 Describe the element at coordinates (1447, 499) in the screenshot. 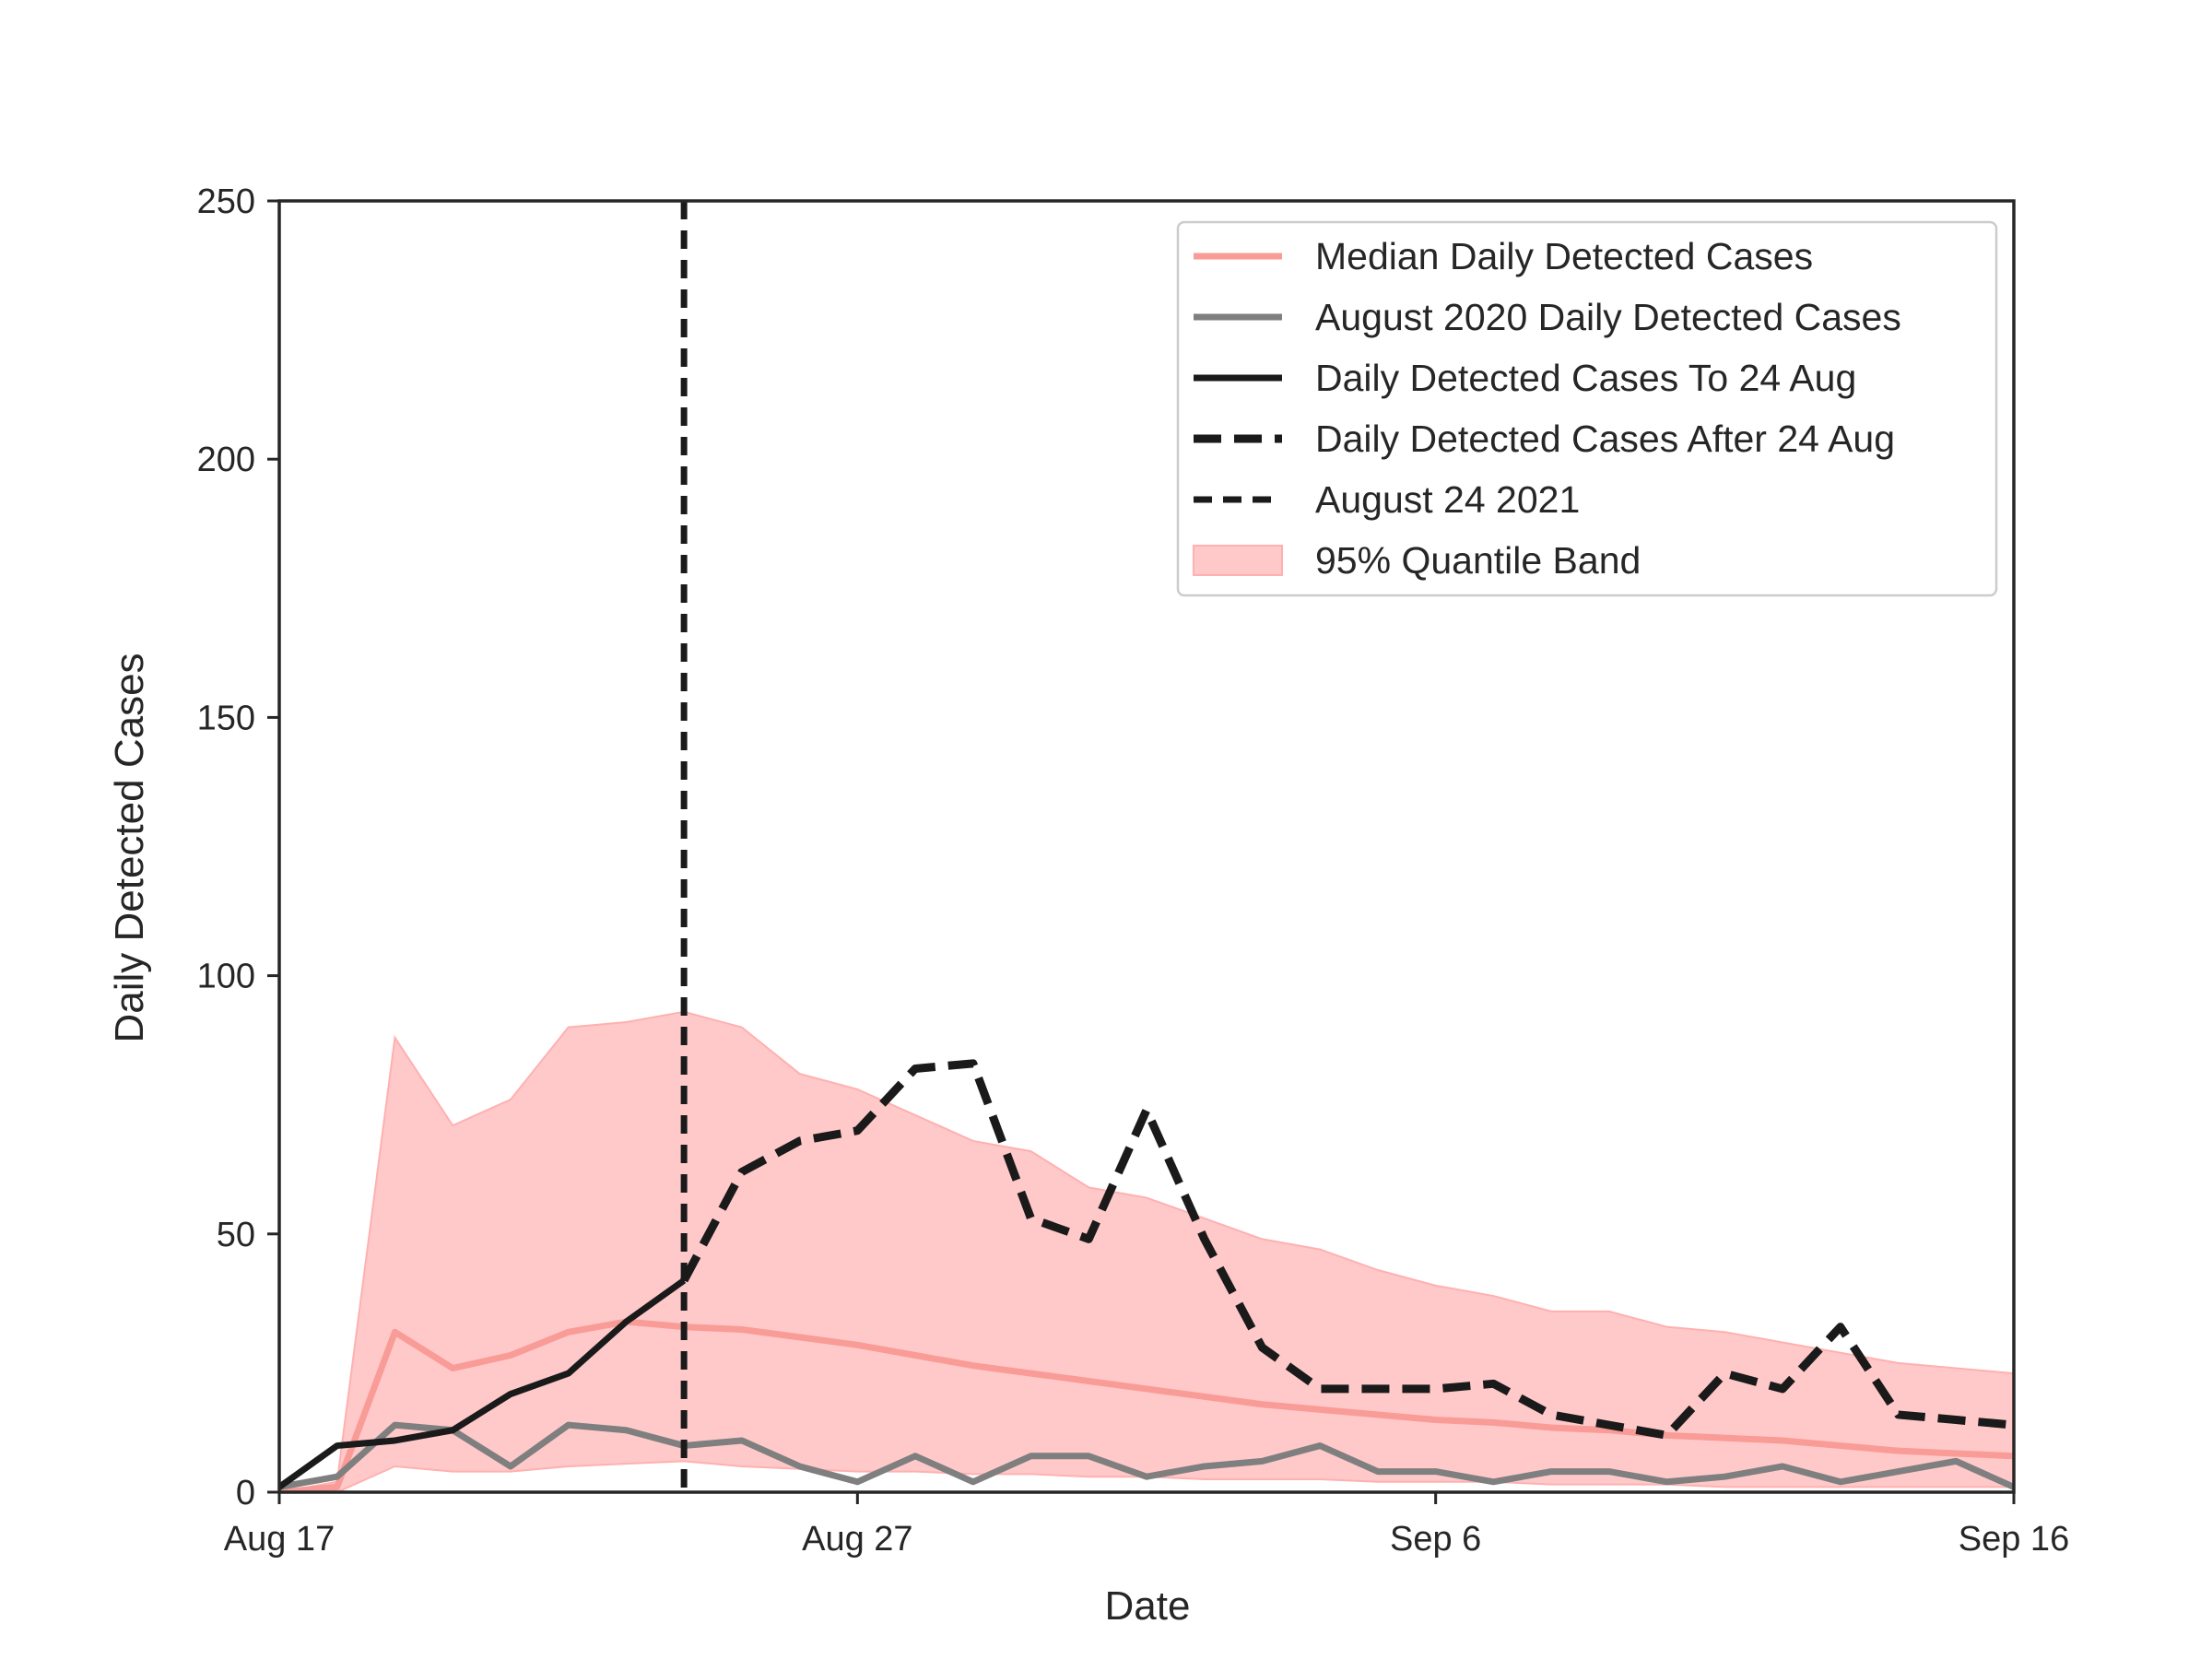

I see `legend-label: August 24 2021` at that location.